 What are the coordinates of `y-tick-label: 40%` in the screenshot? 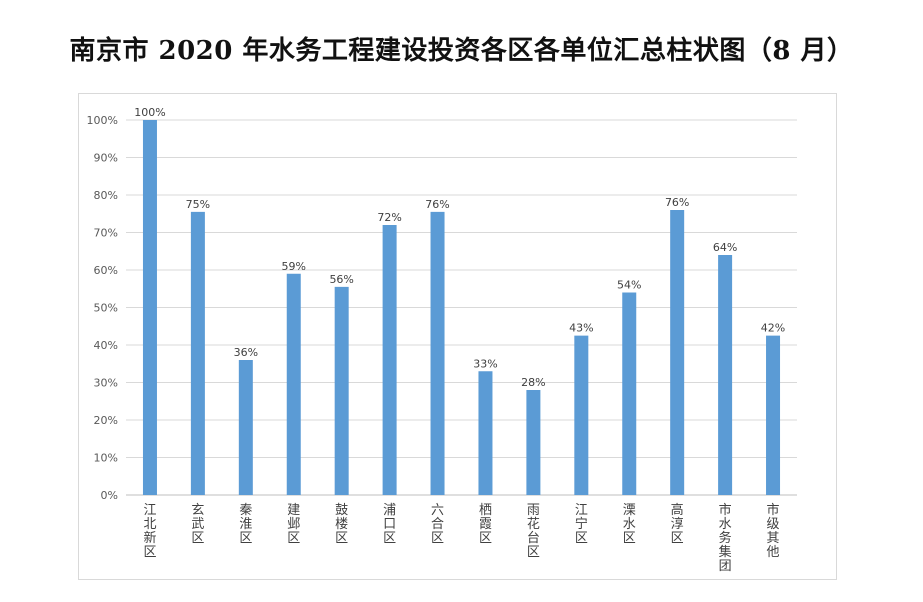 It's located at (106, 345).